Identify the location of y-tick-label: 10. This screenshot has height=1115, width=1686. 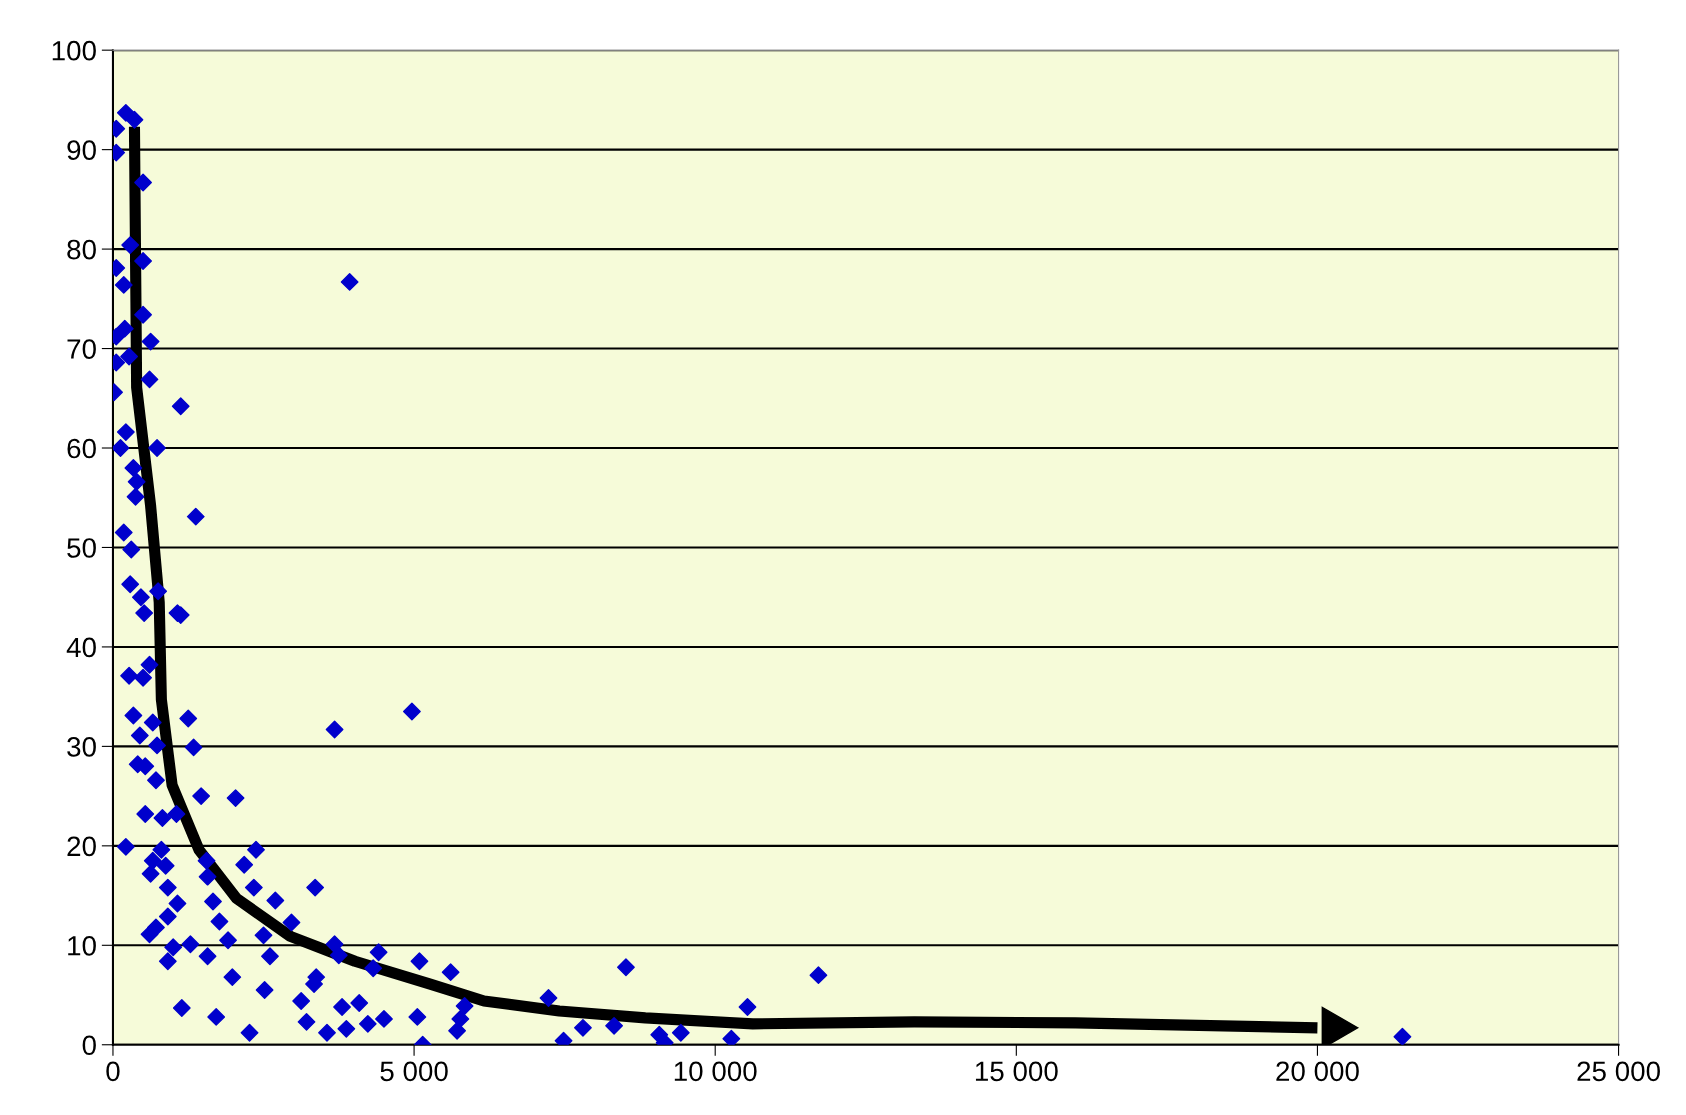
(82, 945).